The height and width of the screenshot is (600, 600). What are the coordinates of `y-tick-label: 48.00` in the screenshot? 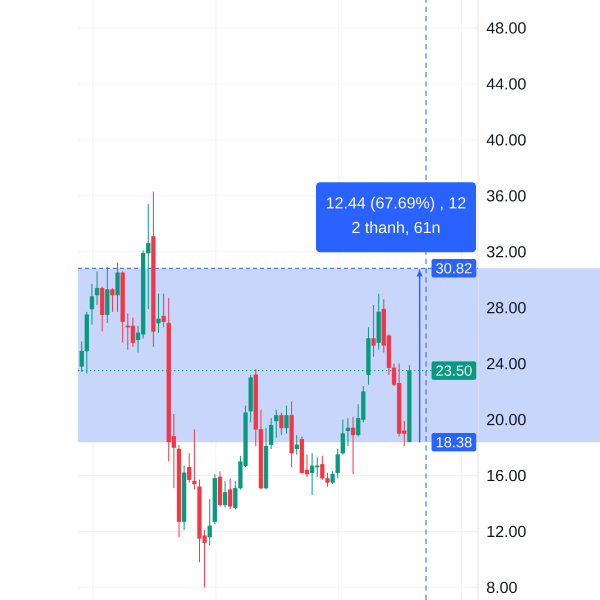 It's located at (506, 28).